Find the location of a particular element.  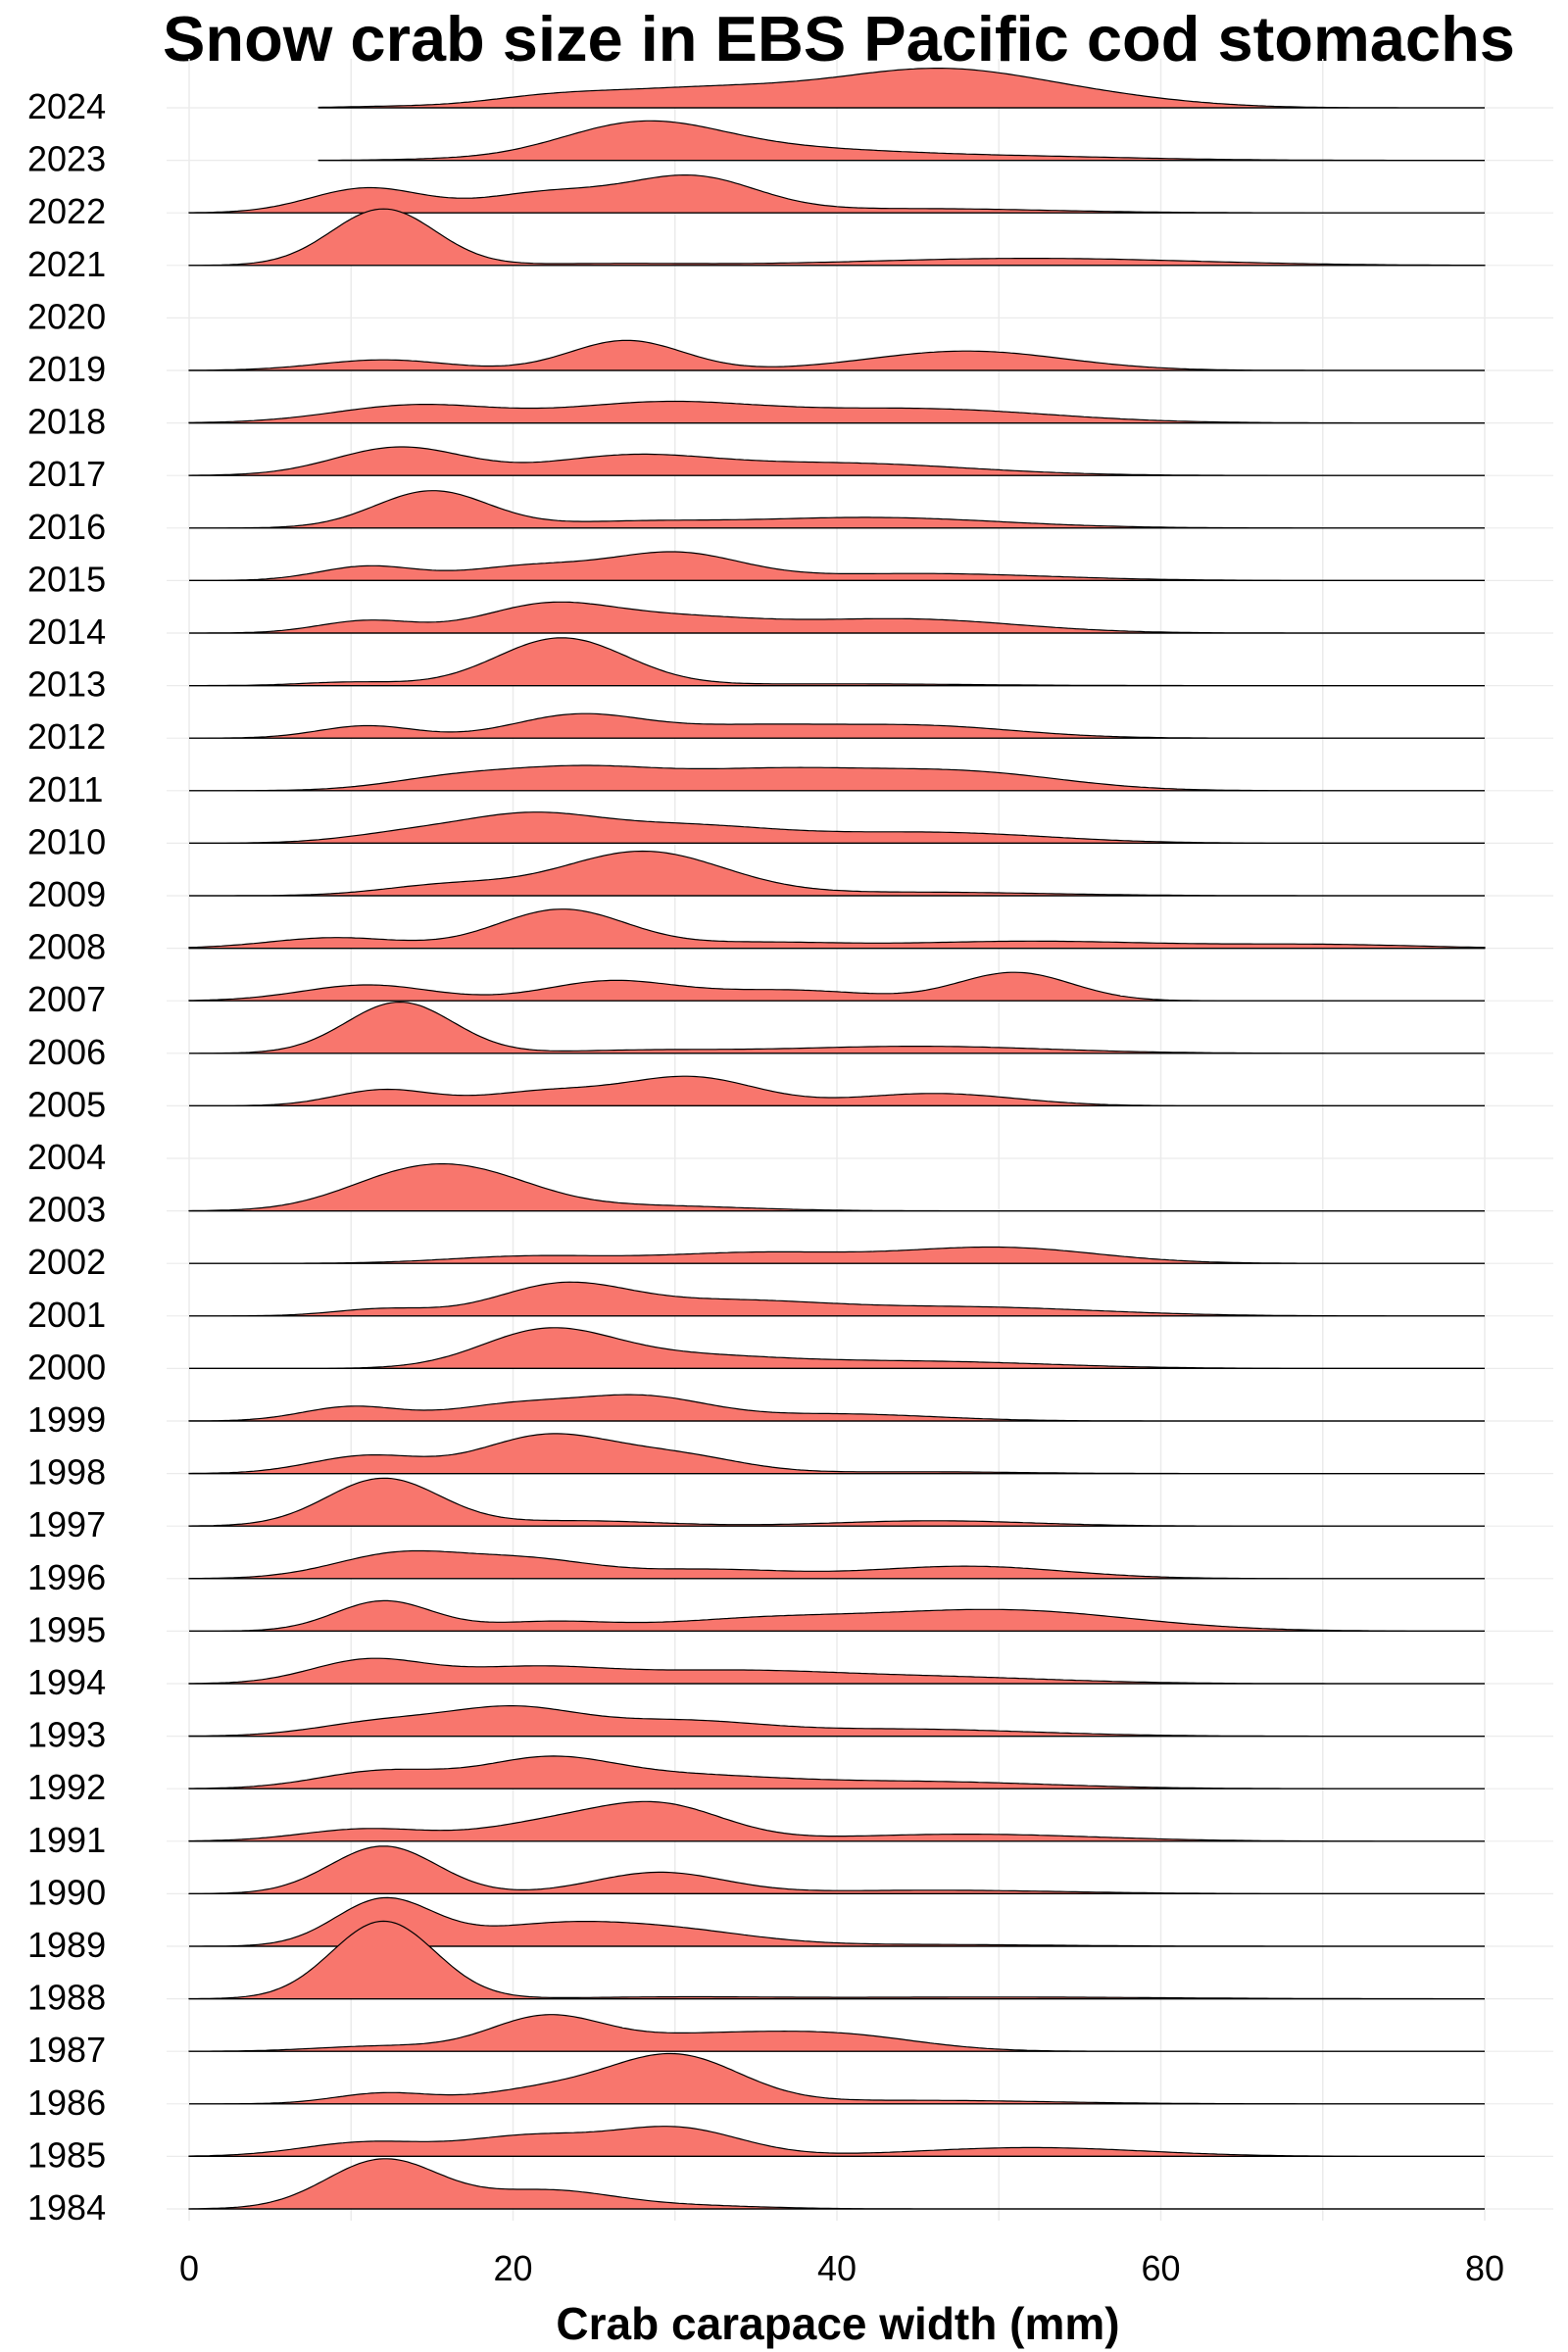

year-label-2007: 2007 is located at coordinates (66, 999).